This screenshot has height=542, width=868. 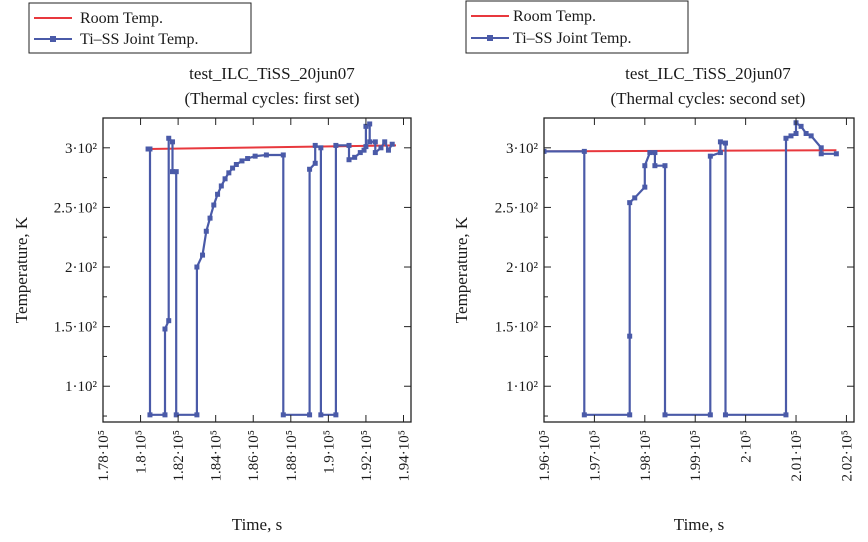 I want to click on chart-subtitle: (Thermal cycles: second set), so click(x=708, y=98).